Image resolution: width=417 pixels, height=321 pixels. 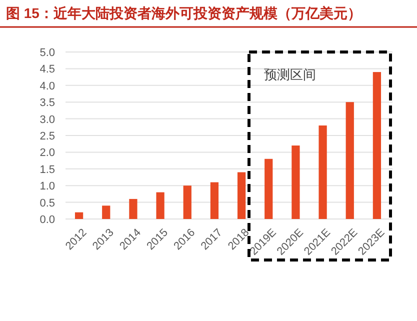 What do you see at coordinates (47, 136) in the screenshot?
I see `y-tick-label: 2.5` at bounding box center [47, 136].